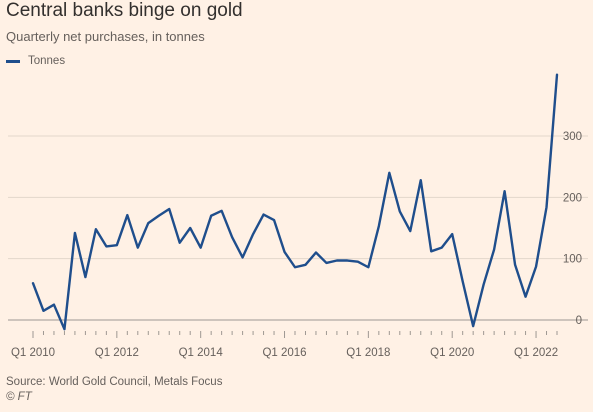  What do you see at coordinates (201, 353) in the screenshot?
I see `x-tick-label: Q1 2014` at bounding box center [201, 353].